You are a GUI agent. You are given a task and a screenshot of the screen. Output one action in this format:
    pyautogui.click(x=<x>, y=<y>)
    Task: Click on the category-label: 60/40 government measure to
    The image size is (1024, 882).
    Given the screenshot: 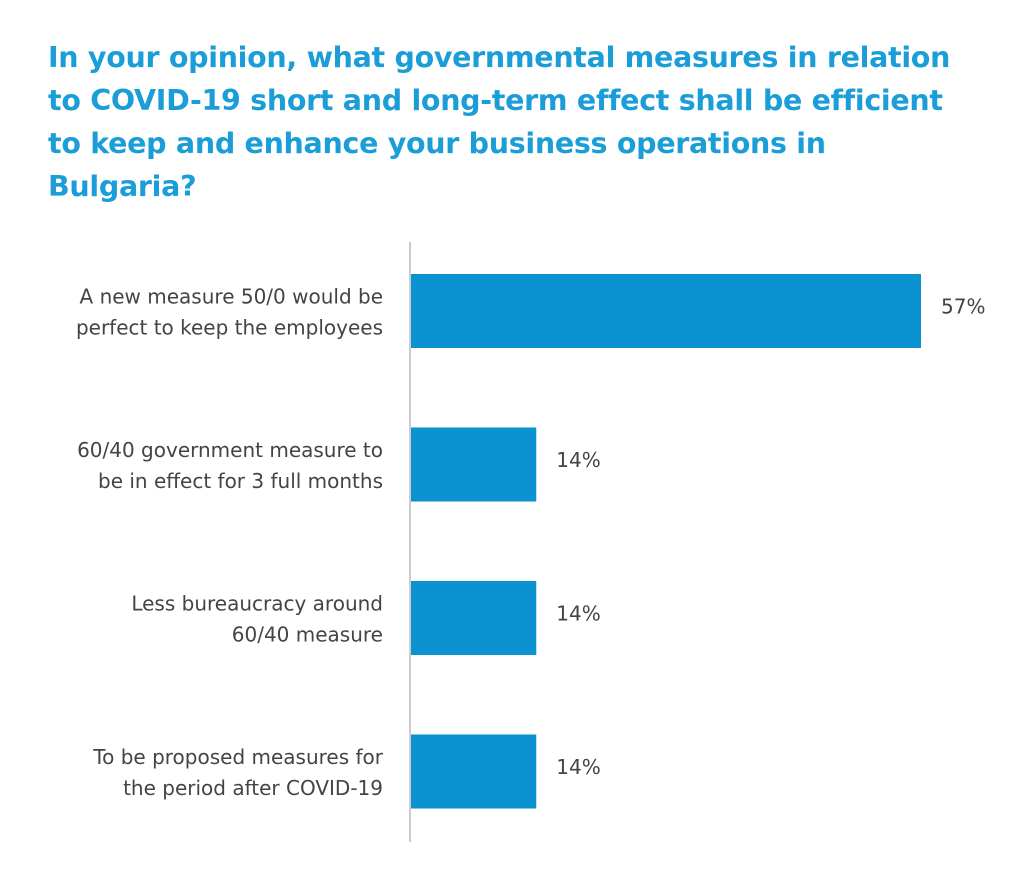 What is the action you would take?
    pyautogui.click(x=230, y=450)
    